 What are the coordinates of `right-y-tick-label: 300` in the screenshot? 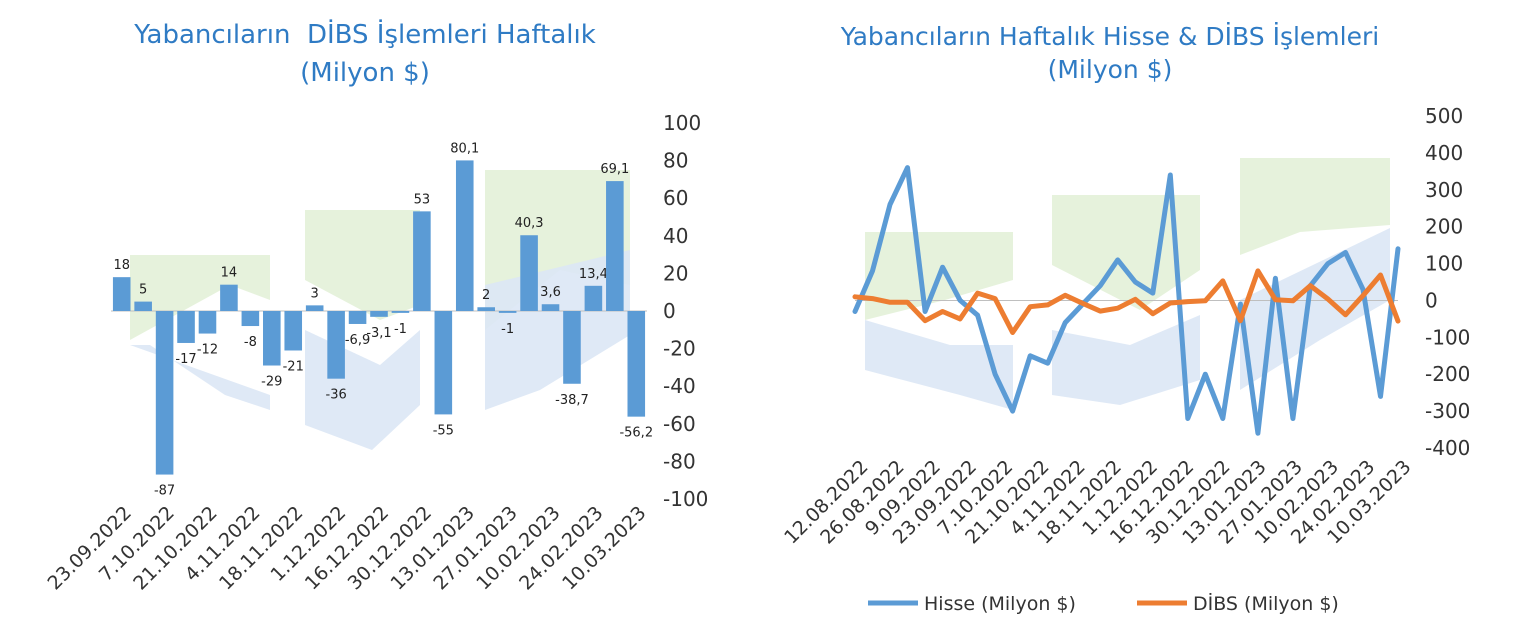 It's located at (1444, 190).